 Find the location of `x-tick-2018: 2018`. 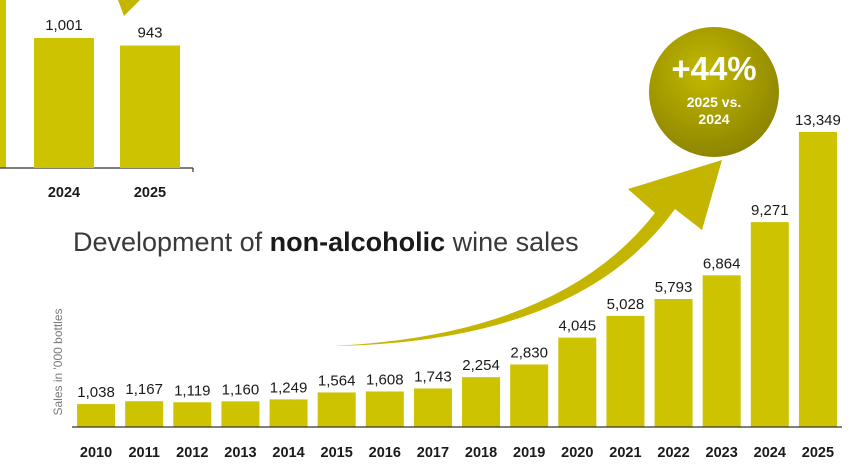

x-tick-2018: 2018 is located at coordinates (481, 453).